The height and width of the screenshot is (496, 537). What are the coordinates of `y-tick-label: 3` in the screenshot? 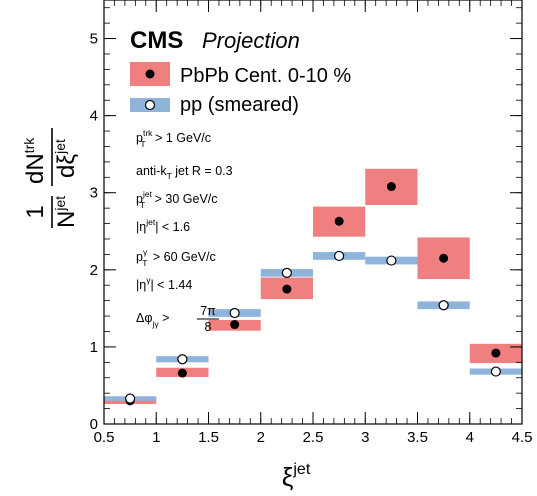 It's located at (94, 193).